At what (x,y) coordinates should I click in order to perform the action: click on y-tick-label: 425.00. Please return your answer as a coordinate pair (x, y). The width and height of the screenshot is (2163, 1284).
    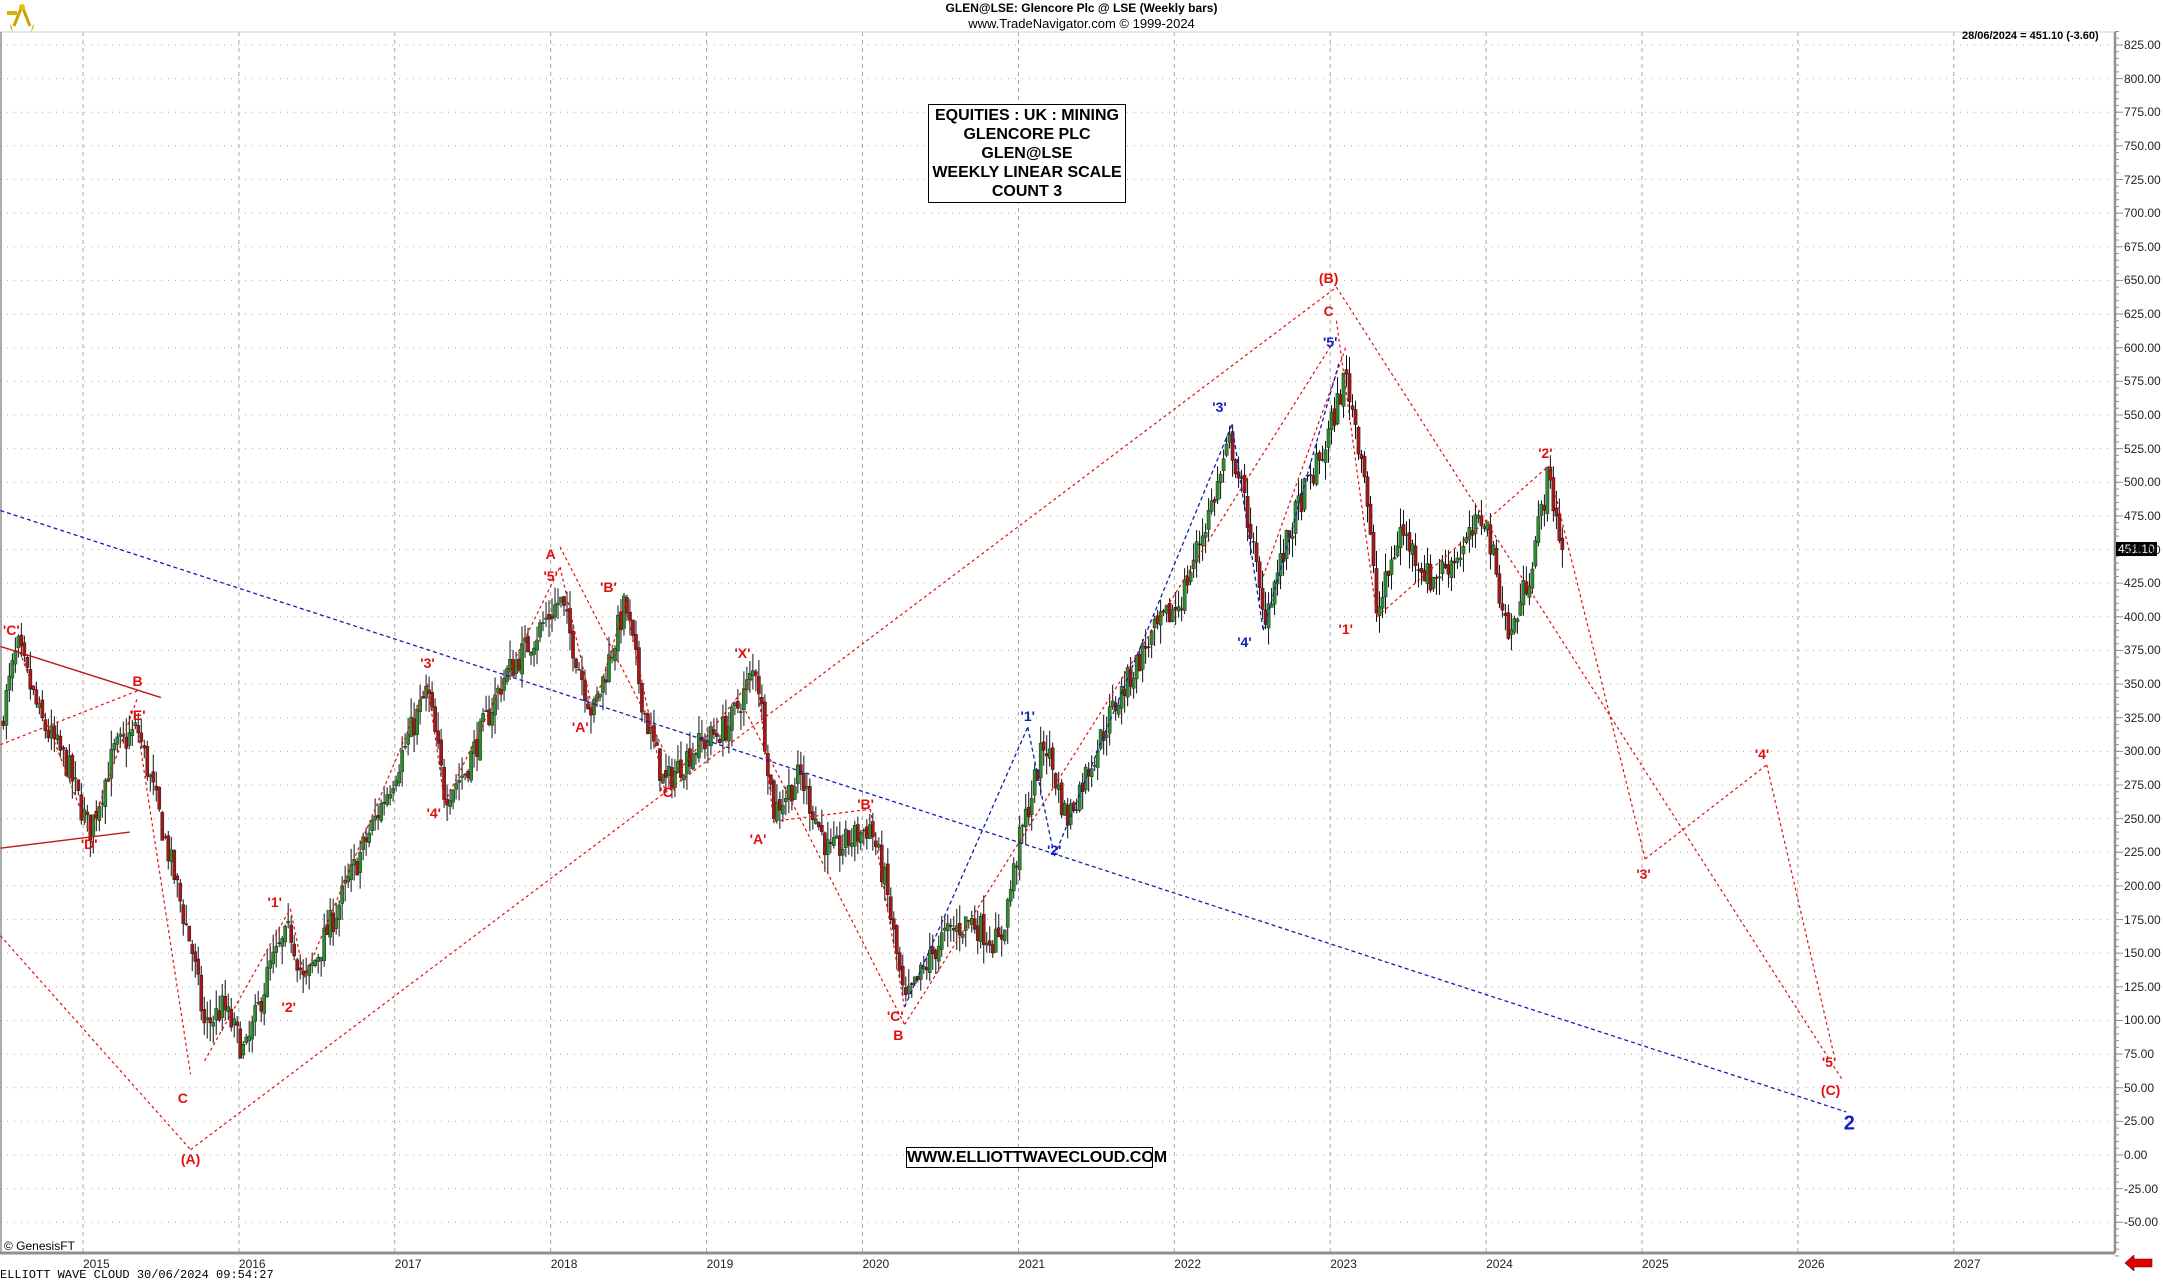
    Looking at the image, I should click on (2142, 583).